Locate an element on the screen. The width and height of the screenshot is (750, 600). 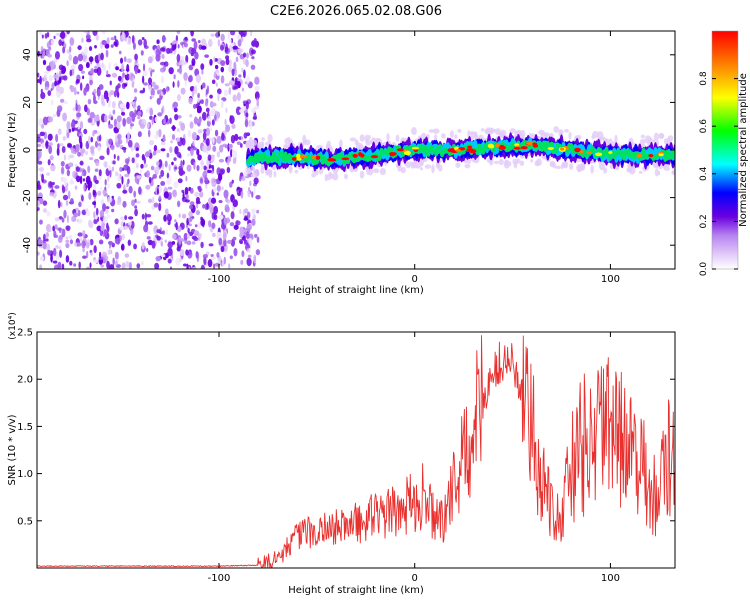
snr-x-label: Height of straight line (km) is located at coordinates (356, 590).